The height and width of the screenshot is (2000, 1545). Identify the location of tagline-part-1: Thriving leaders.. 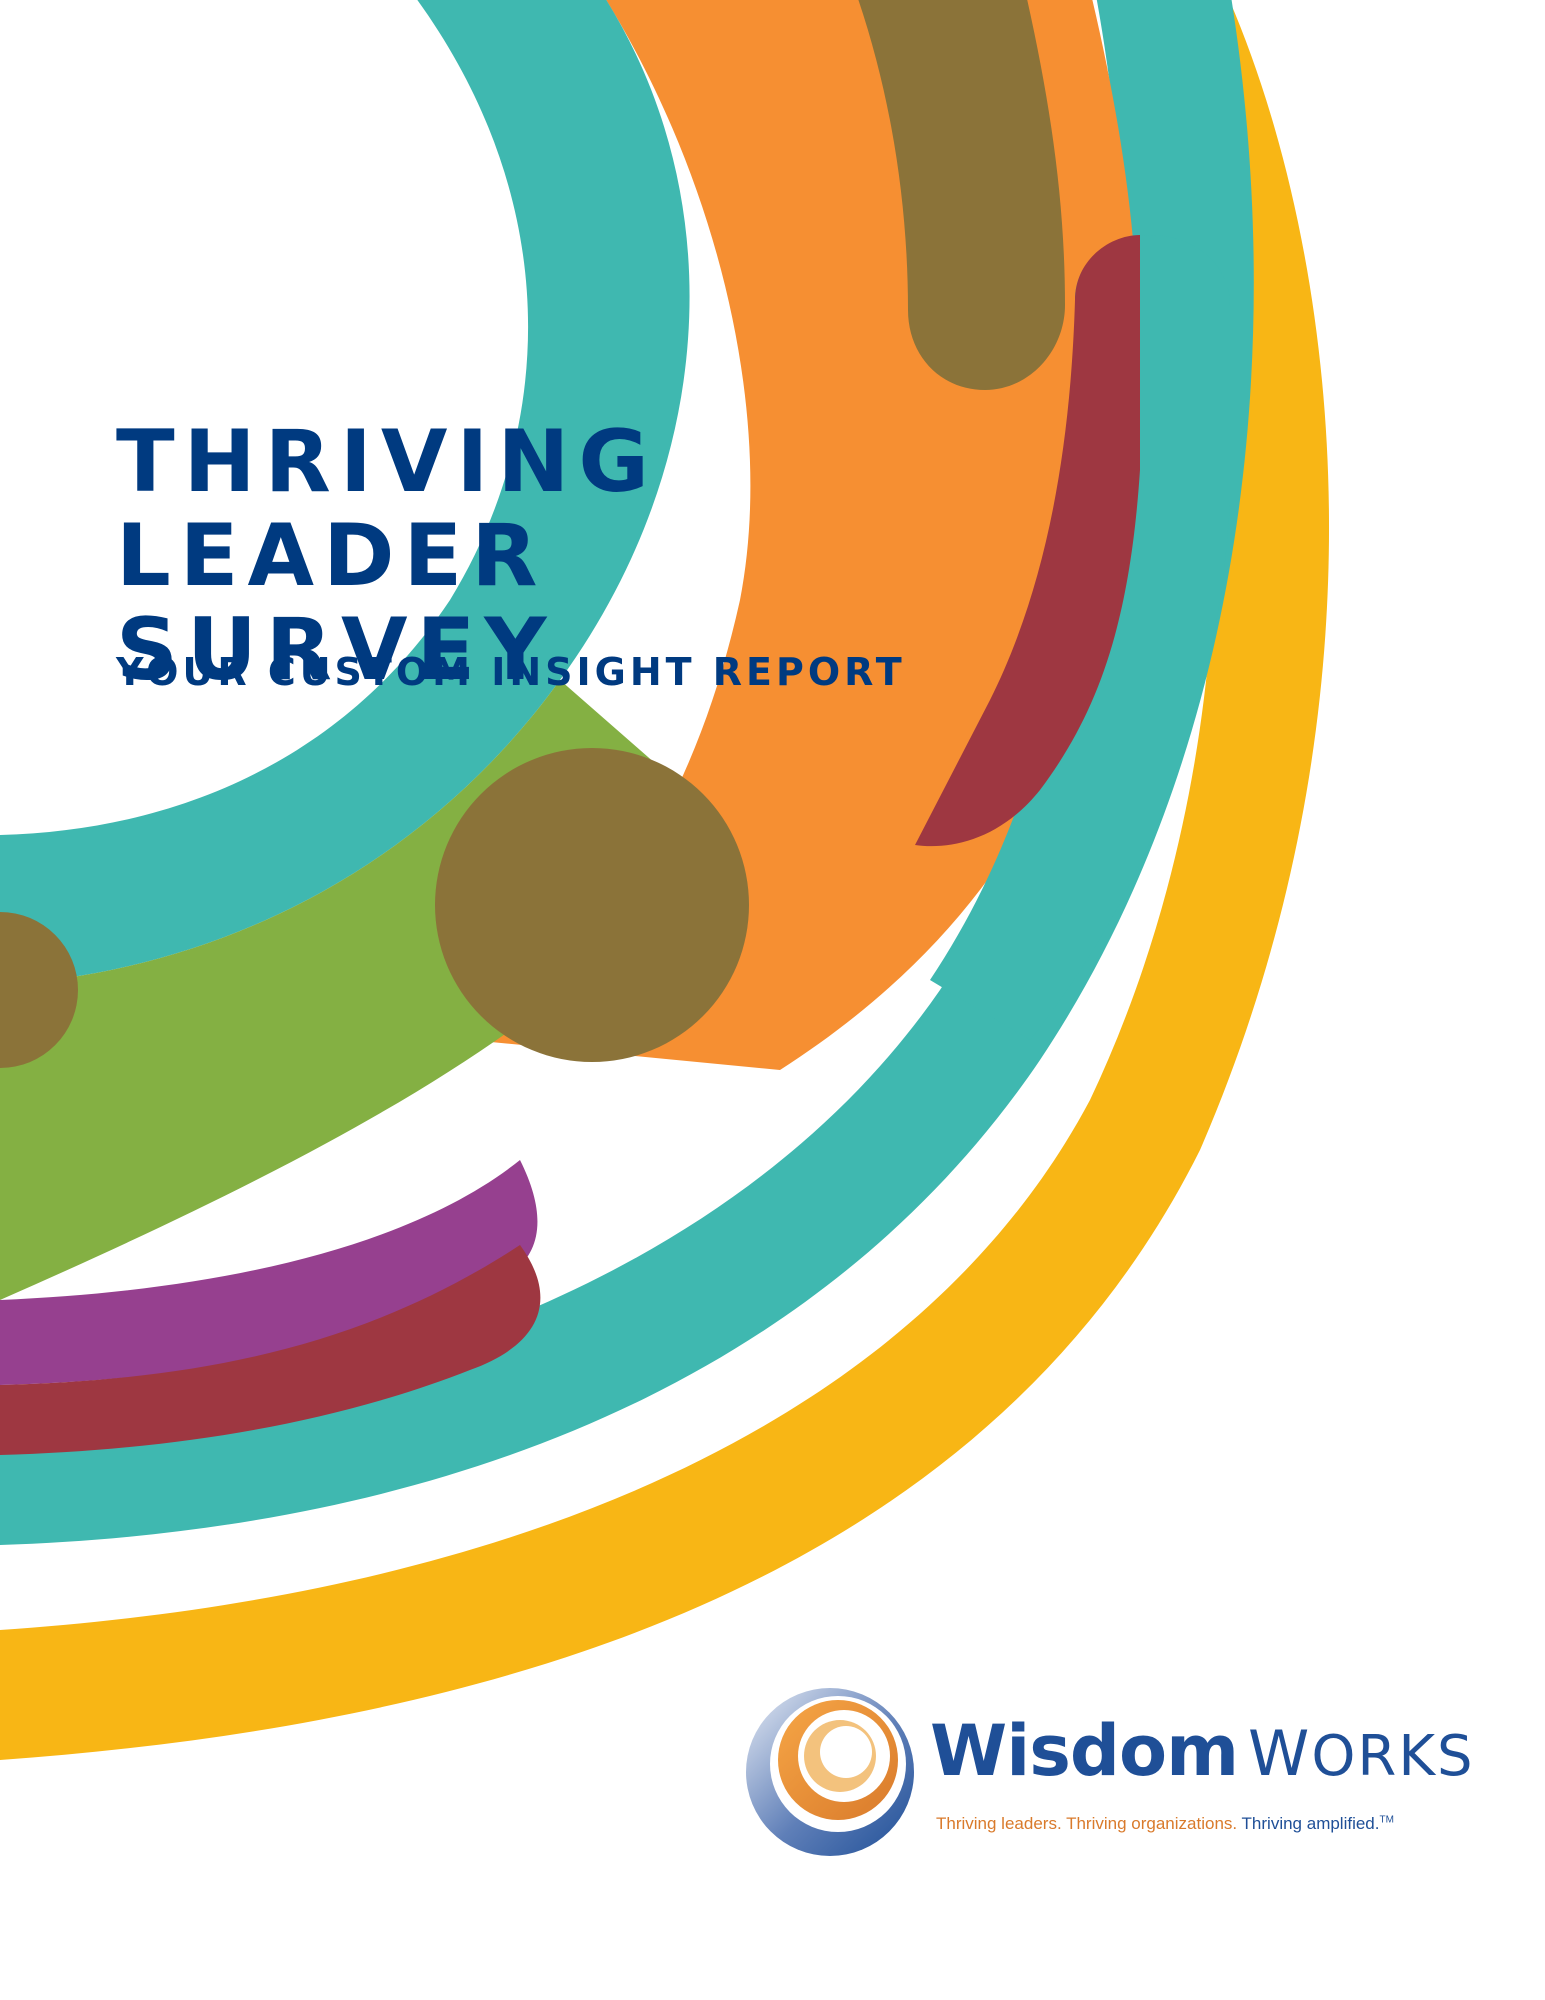
(999, 1823).